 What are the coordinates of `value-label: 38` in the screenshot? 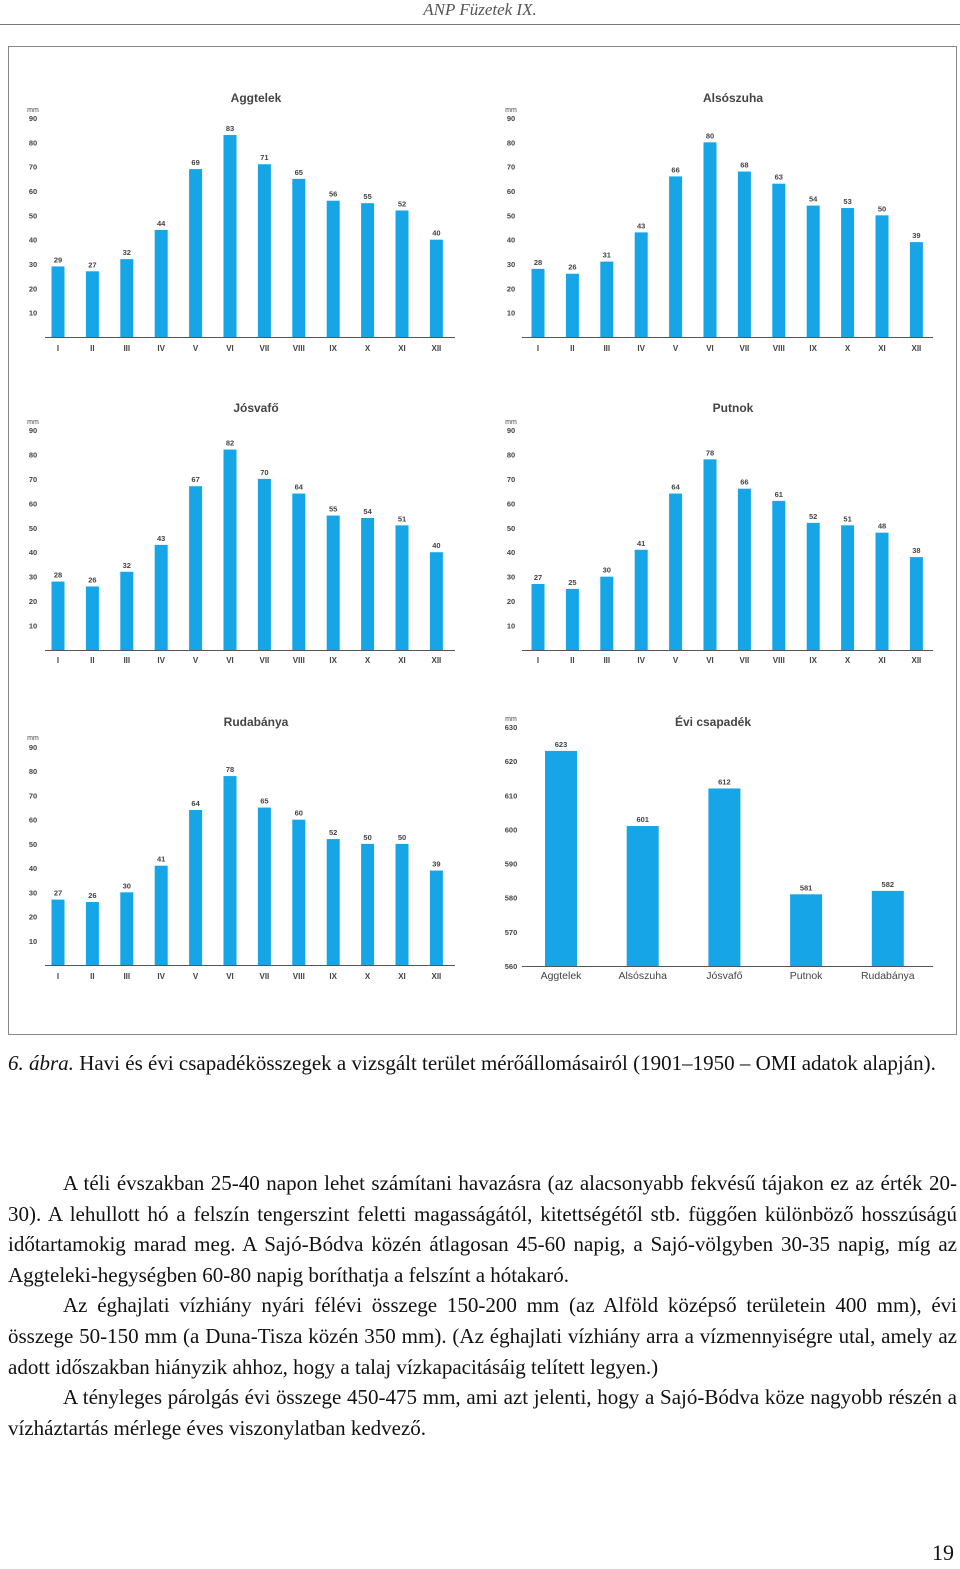 It's located at (916, 550).